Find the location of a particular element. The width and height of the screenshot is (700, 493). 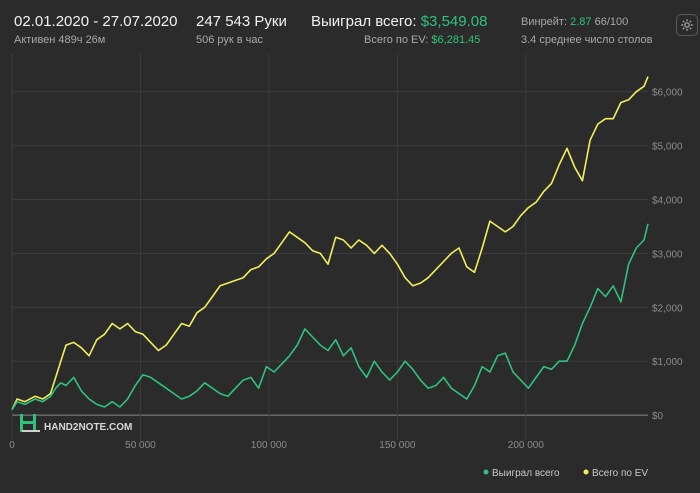

x-axis-labels: 0 50 000 100 000 150 000 200 000 is located at coordinates (276, 445).